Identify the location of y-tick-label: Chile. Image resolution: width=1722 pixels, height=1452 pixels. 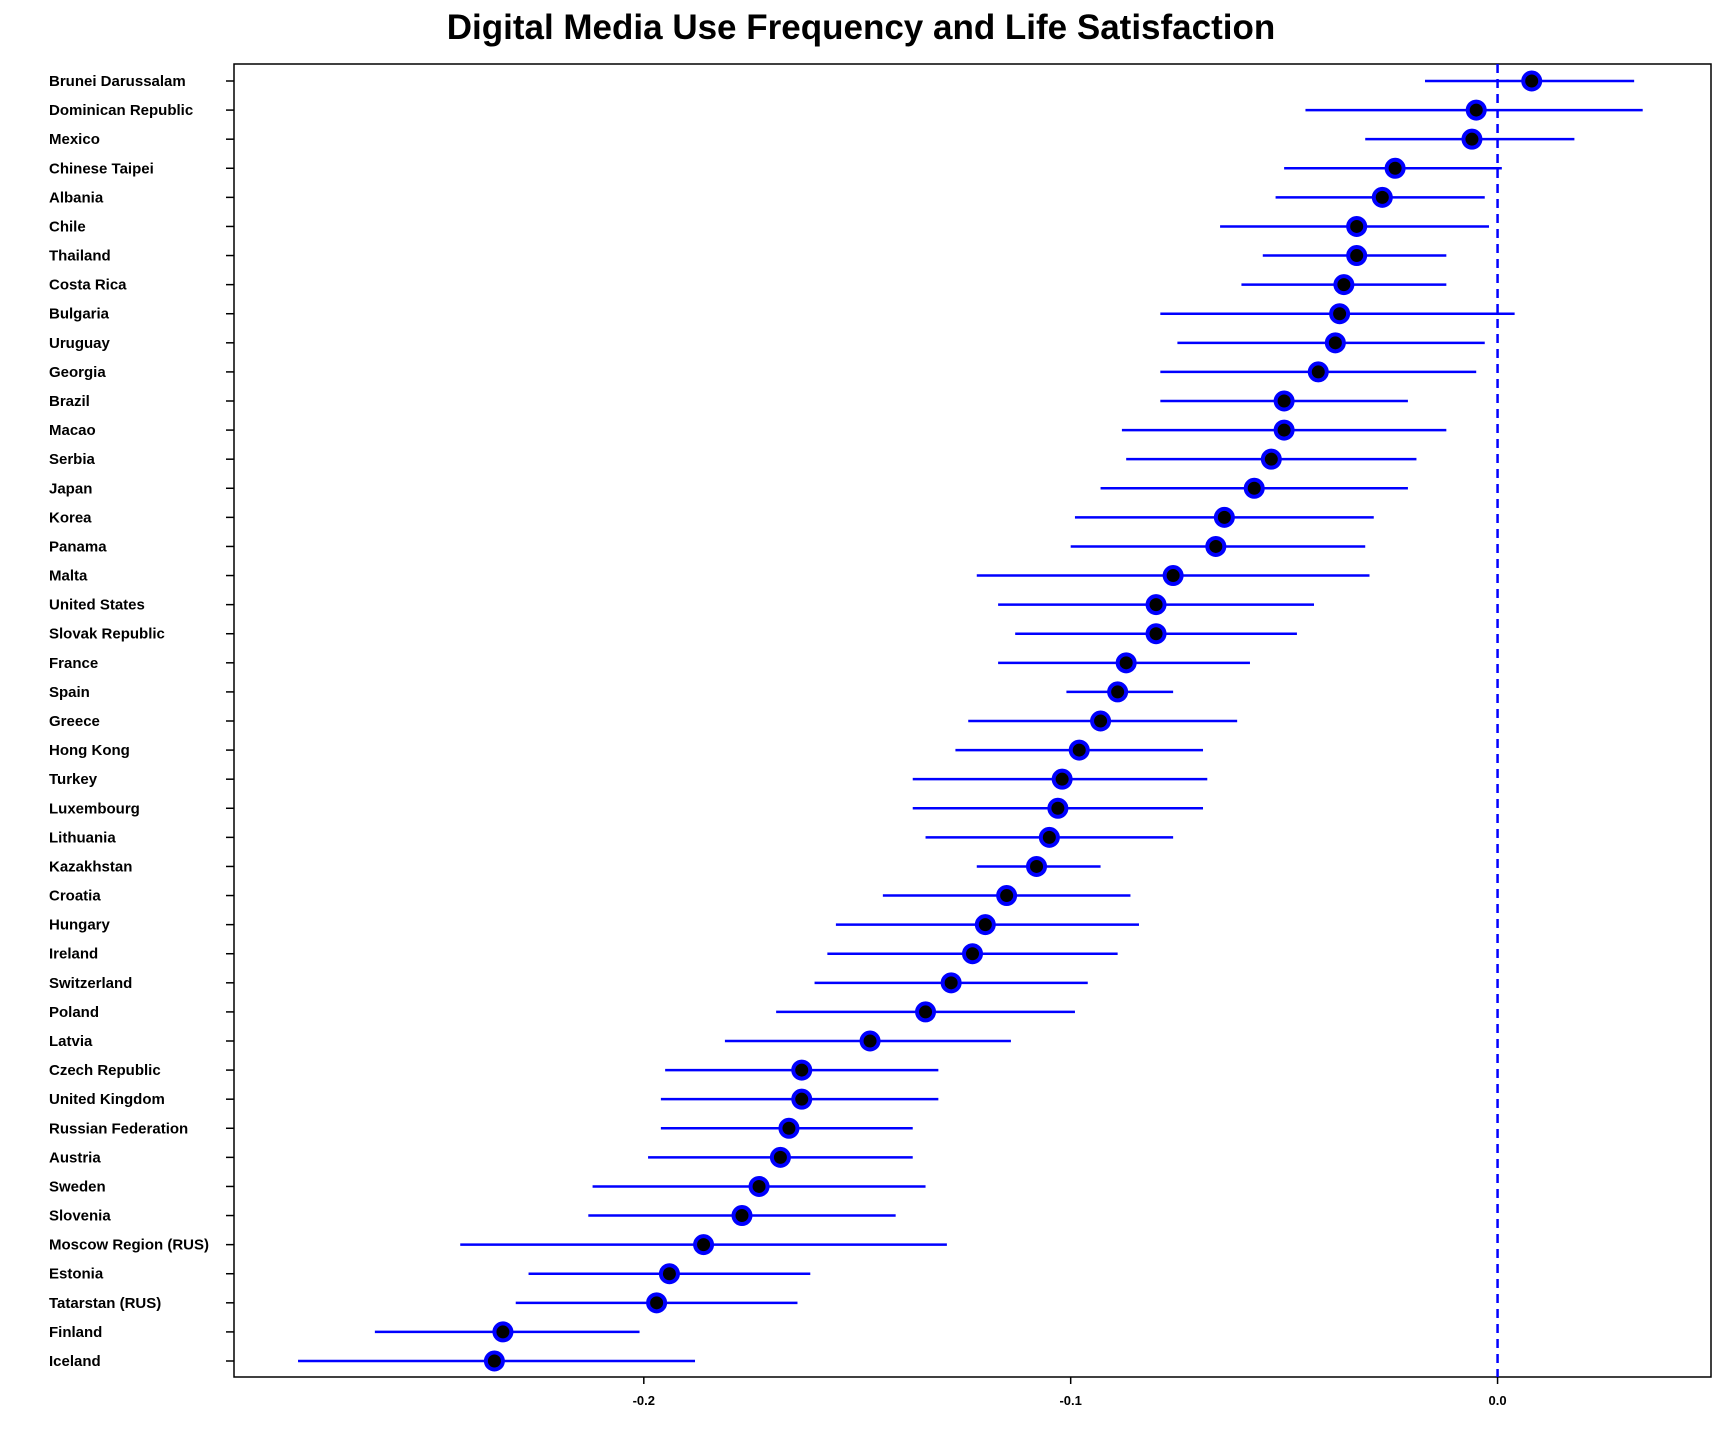
(67, 226).